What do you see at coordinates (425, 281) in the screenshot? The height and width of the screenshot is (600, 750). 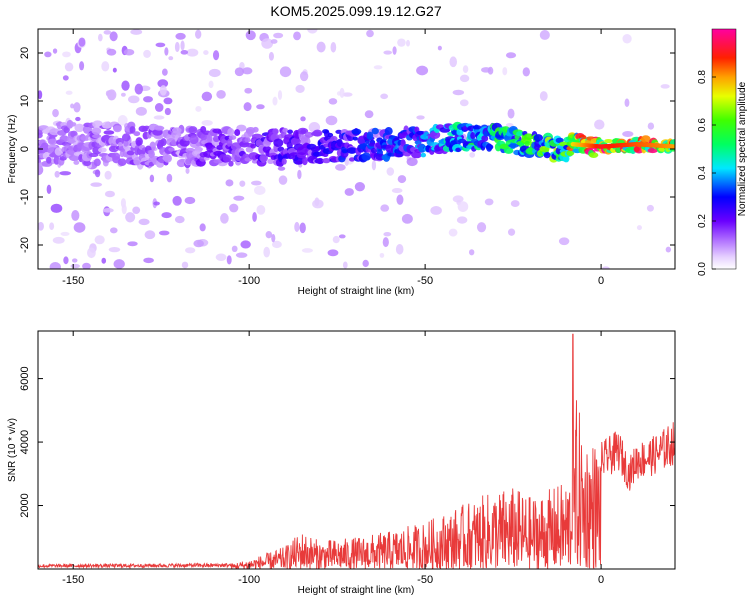 I see `spectrogram-x-tick-label: -50` at bounding box center [425, 281].